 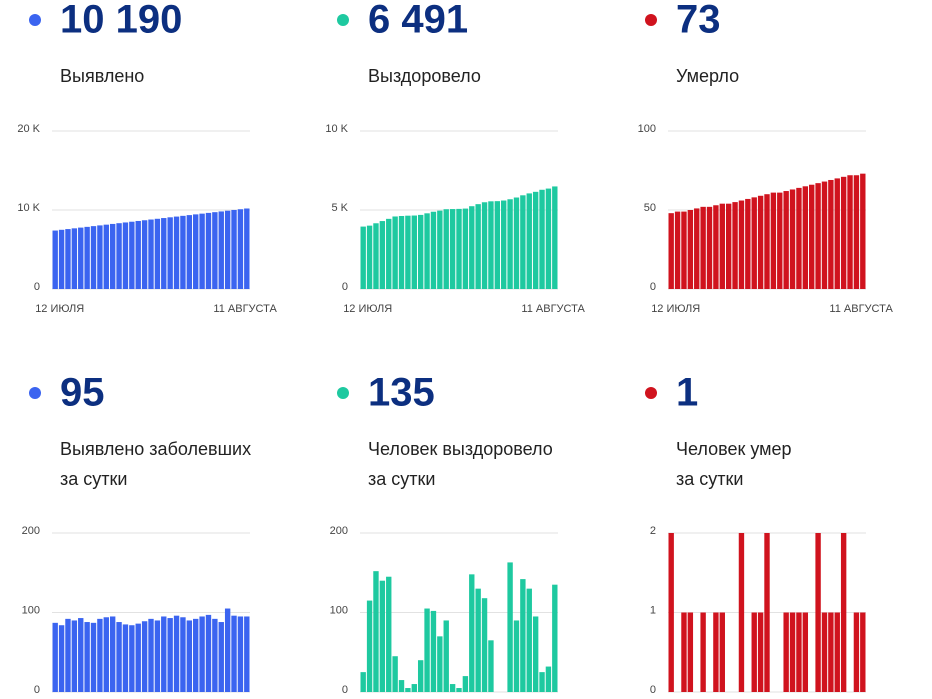 What do you see at coordinates (367, 309) in the screenshot?
I see `x-tick-label: 12 ИЮЛЯ` at bounding box center [367, 309].